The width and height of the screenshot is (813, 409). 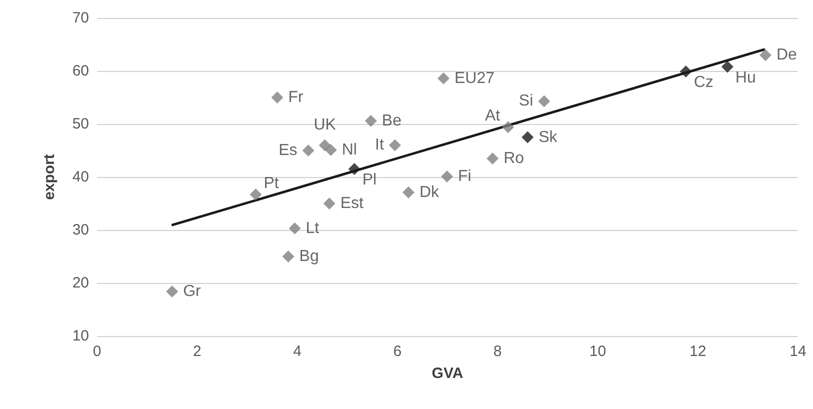 I want to click on x-tick-label: 10, so click(x=597, y=351).